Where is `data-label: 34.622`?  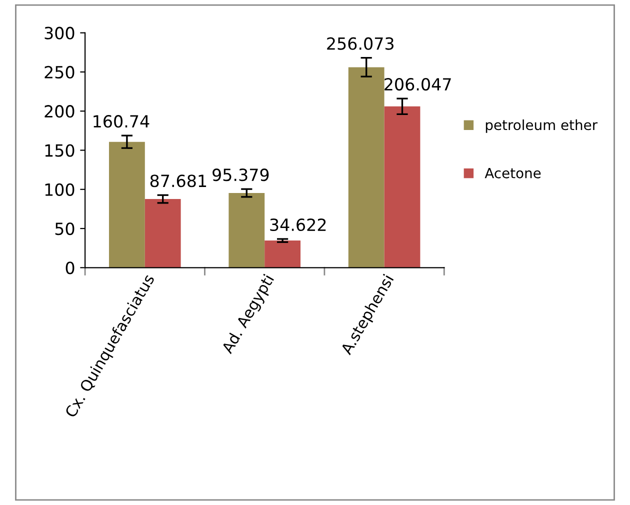 data-label: 34.622 is located at coordinates (298, 225).